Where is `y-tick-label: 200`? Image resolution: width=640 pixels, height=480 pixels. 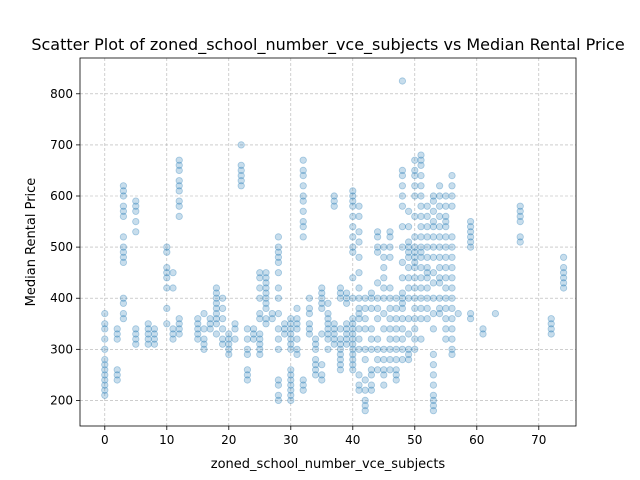
y-tick-label: 200 is located at coordinates (61, 400).